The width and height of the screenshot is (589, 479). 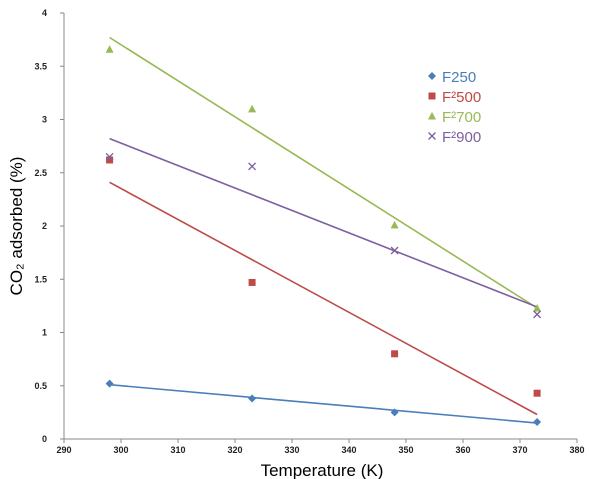 What do you see at coordinates (462, 450) in the screenshot?
I see `x-tick-label: 360` at bounding box center [462, 450].